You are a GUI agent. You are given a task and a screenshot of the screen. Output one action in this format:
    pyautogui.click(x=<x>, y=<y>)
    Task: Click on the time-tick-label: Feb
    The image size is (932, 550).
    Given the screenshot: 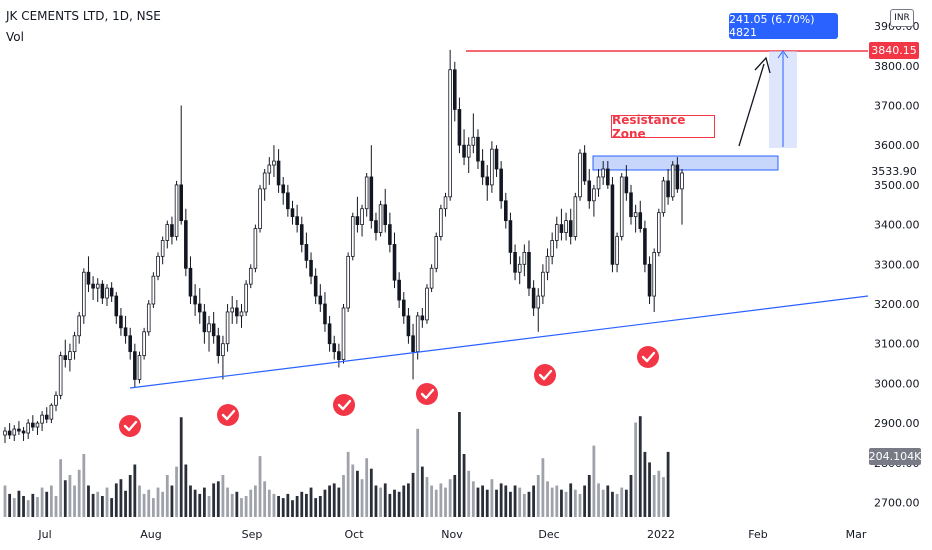 What is the action you would take?
    pyautogui.click(x=757, y=534)
    